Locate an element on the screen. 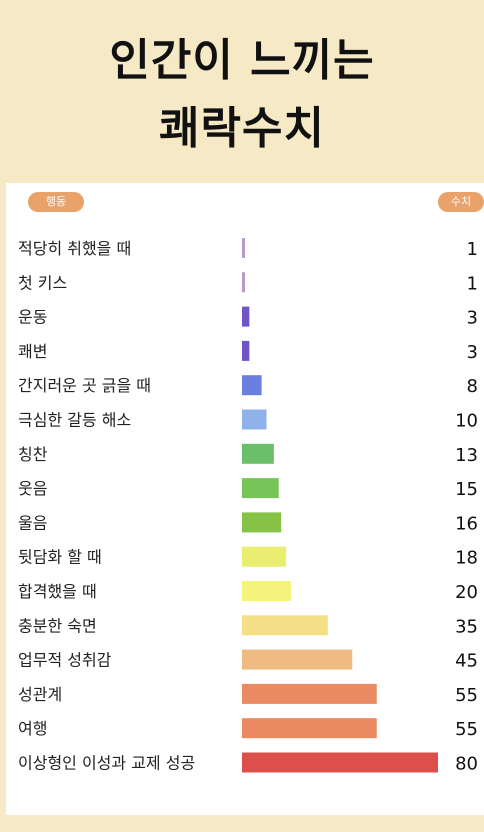 The width and height of the screenshot is (484, 832). value-label: 16 is located at coordinates (466, 523).